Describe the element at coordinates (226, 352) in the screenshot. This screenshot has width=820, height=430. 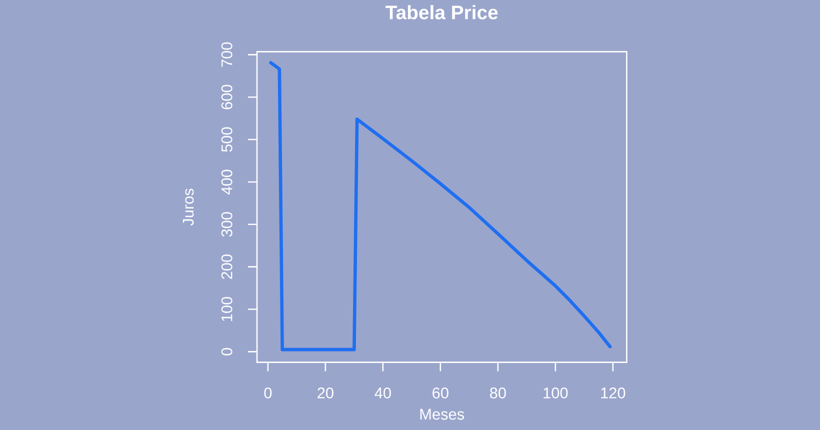
I see `y-tick-label: 0` at that location.